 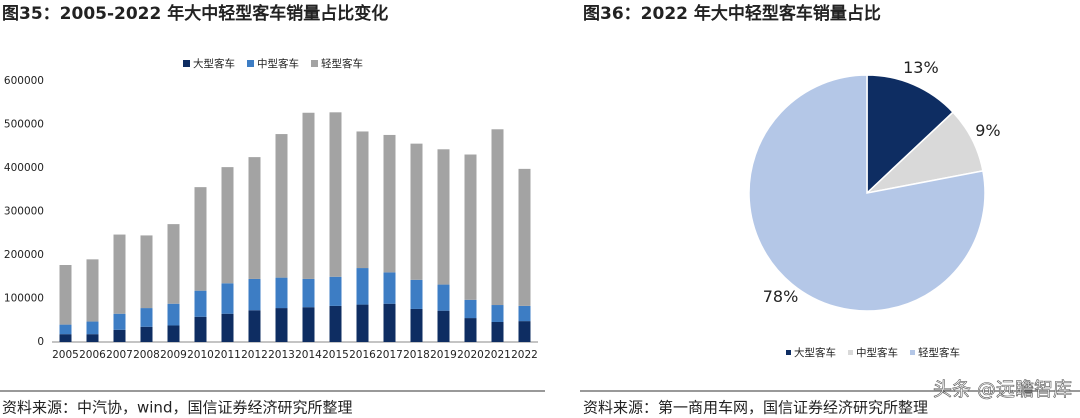 I want to click on y-tick-label: 400000, so click(x=24, y=168).